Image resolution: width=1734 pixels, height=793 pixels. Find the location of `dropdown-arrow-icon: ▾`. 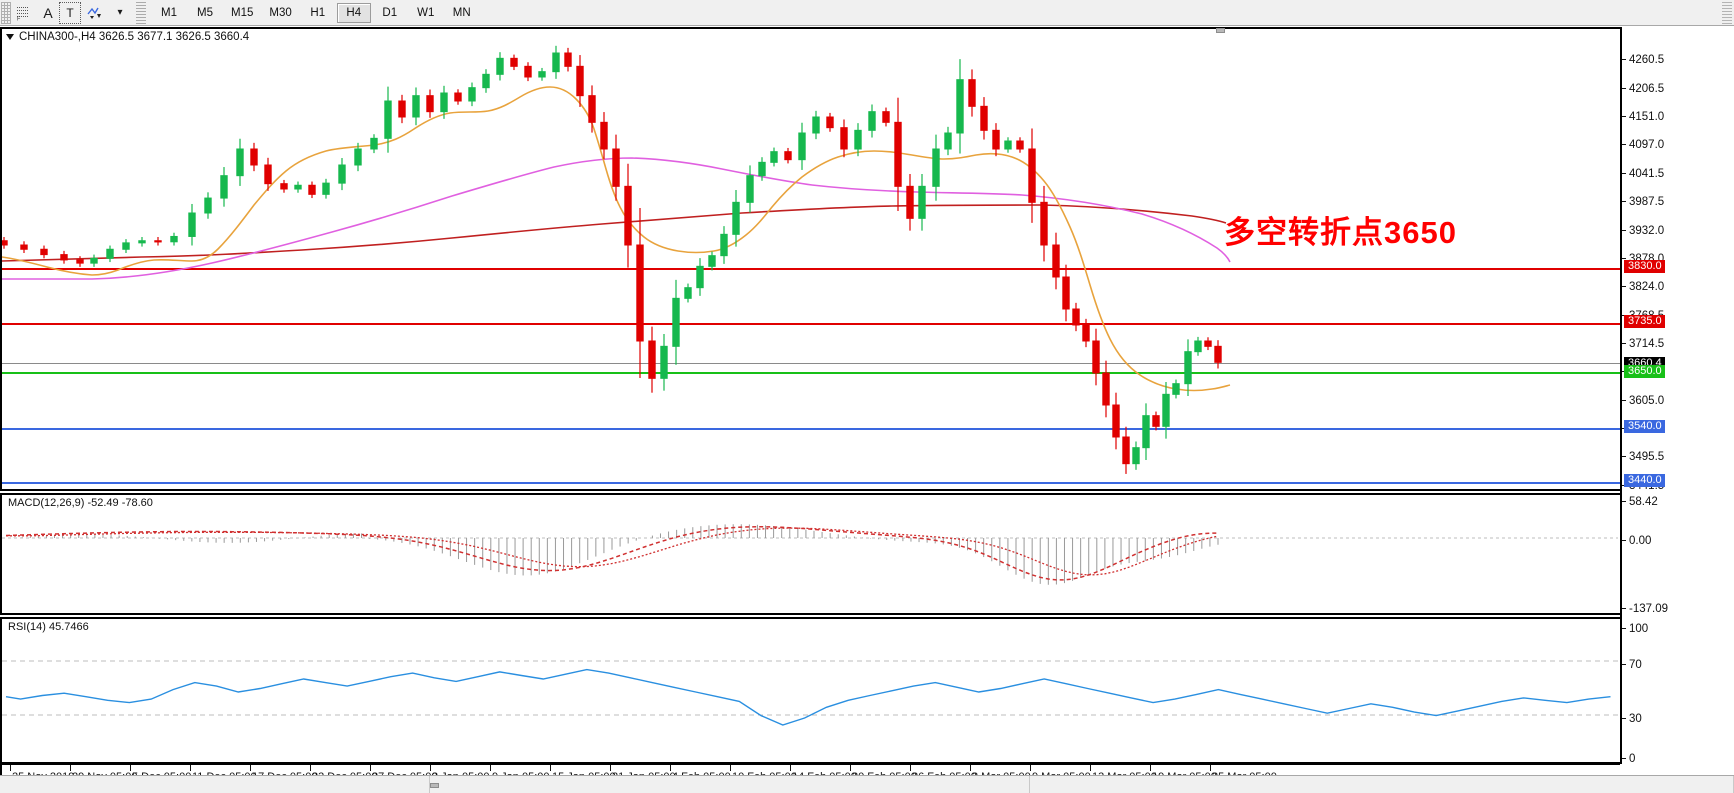

dropdown-arrow-icon: ▾ is located at coordinates (120, 13).